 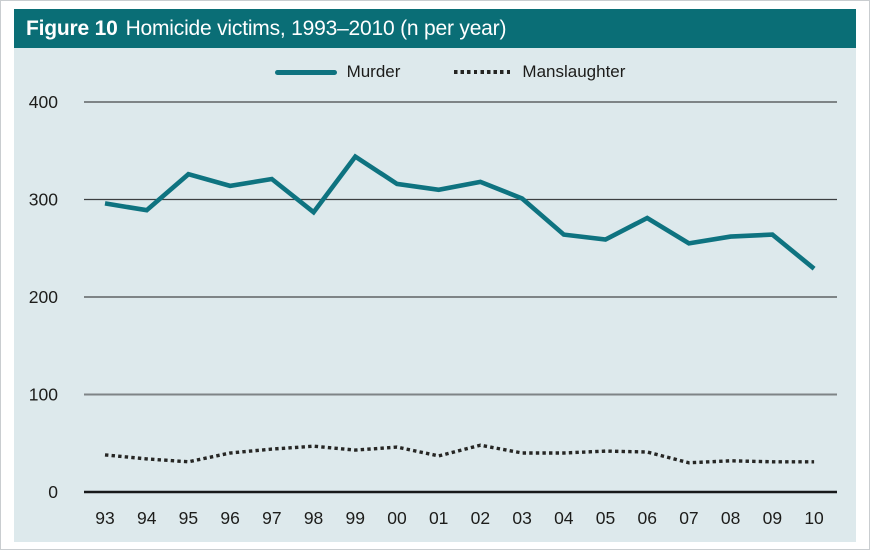 I want to click on x-tick-label-07: 07, so click(x=688, y=518).